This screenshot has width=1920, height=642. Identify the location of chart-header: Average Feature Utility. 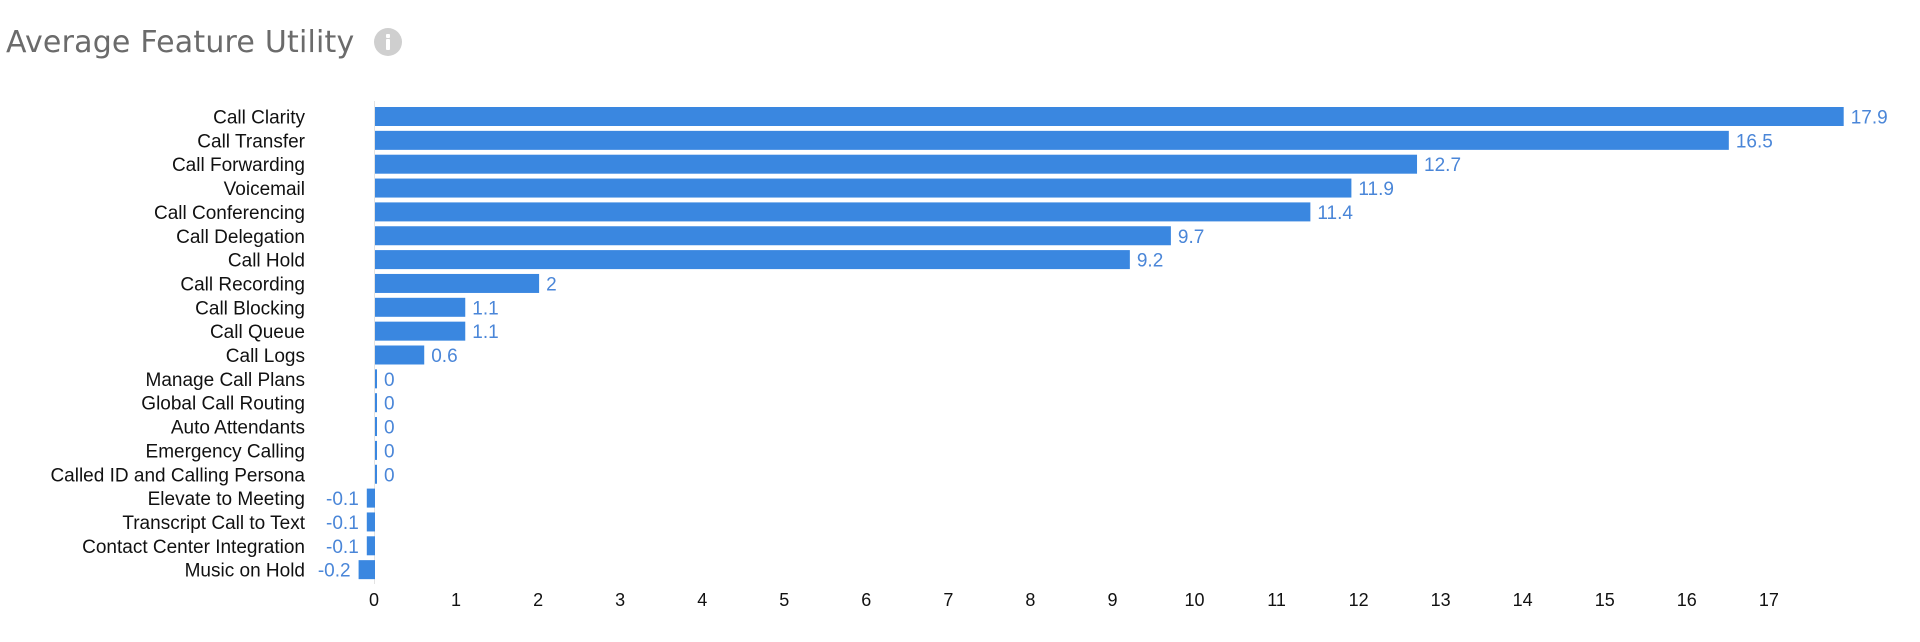
(204, 42).